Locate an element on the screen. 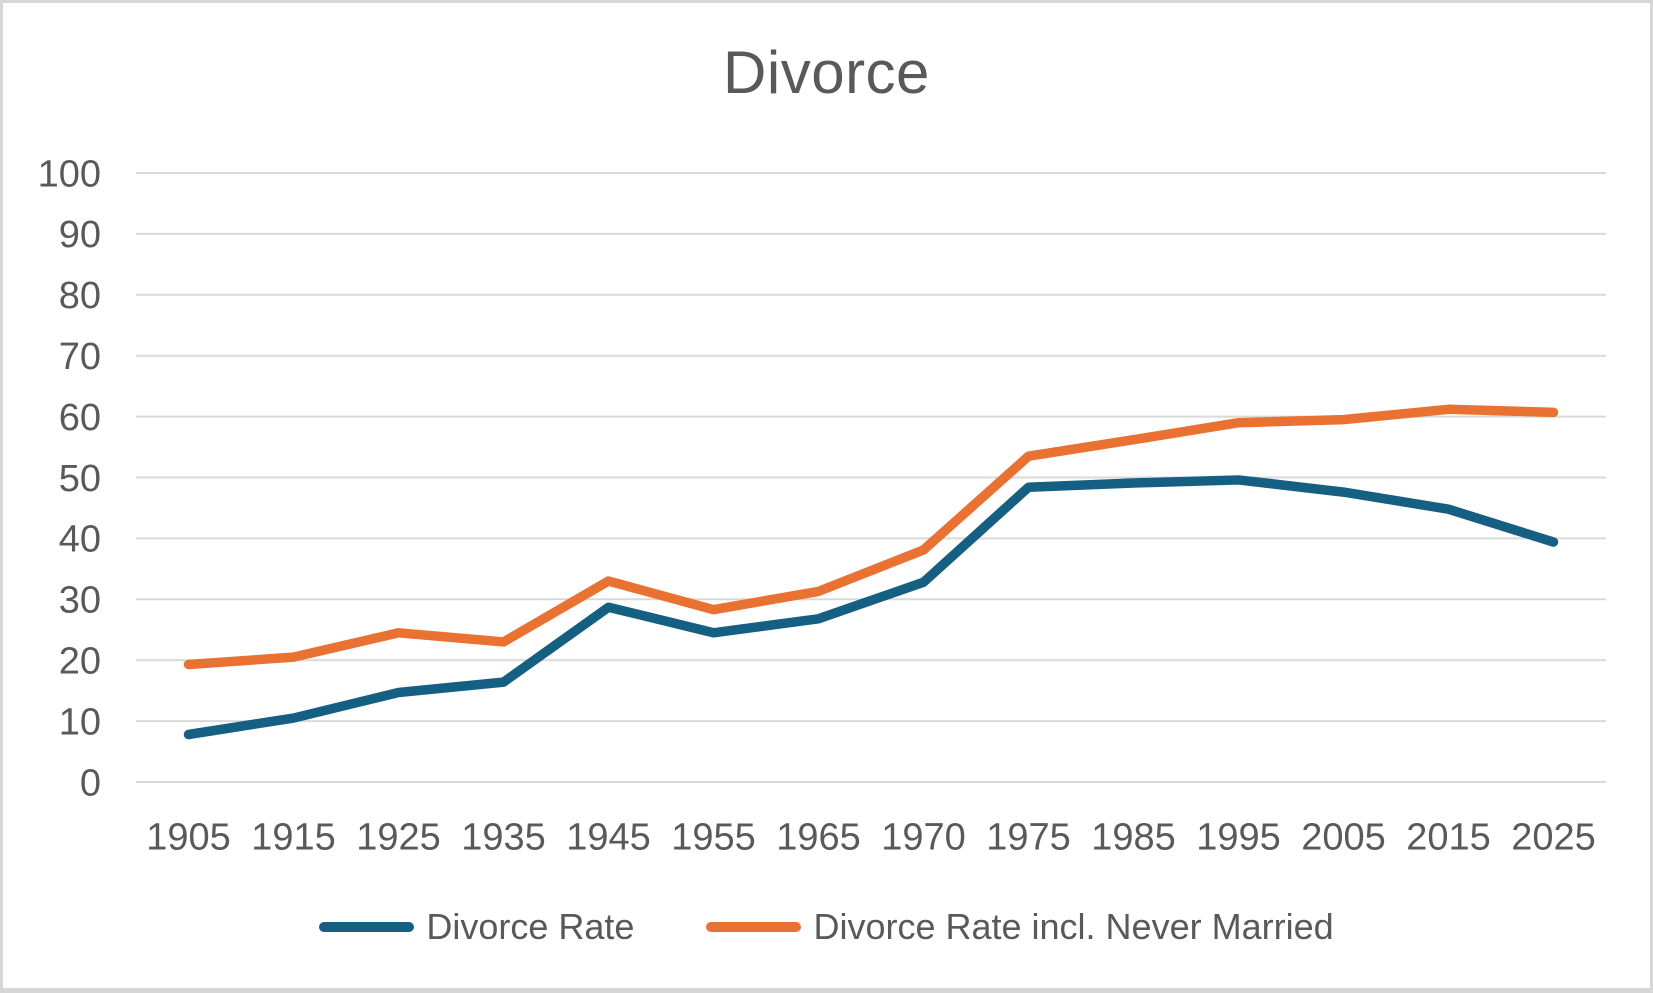 This screenshot has width=1653, height=993. y-axis-tick-label: 70 is located at coordinates (80, 357).